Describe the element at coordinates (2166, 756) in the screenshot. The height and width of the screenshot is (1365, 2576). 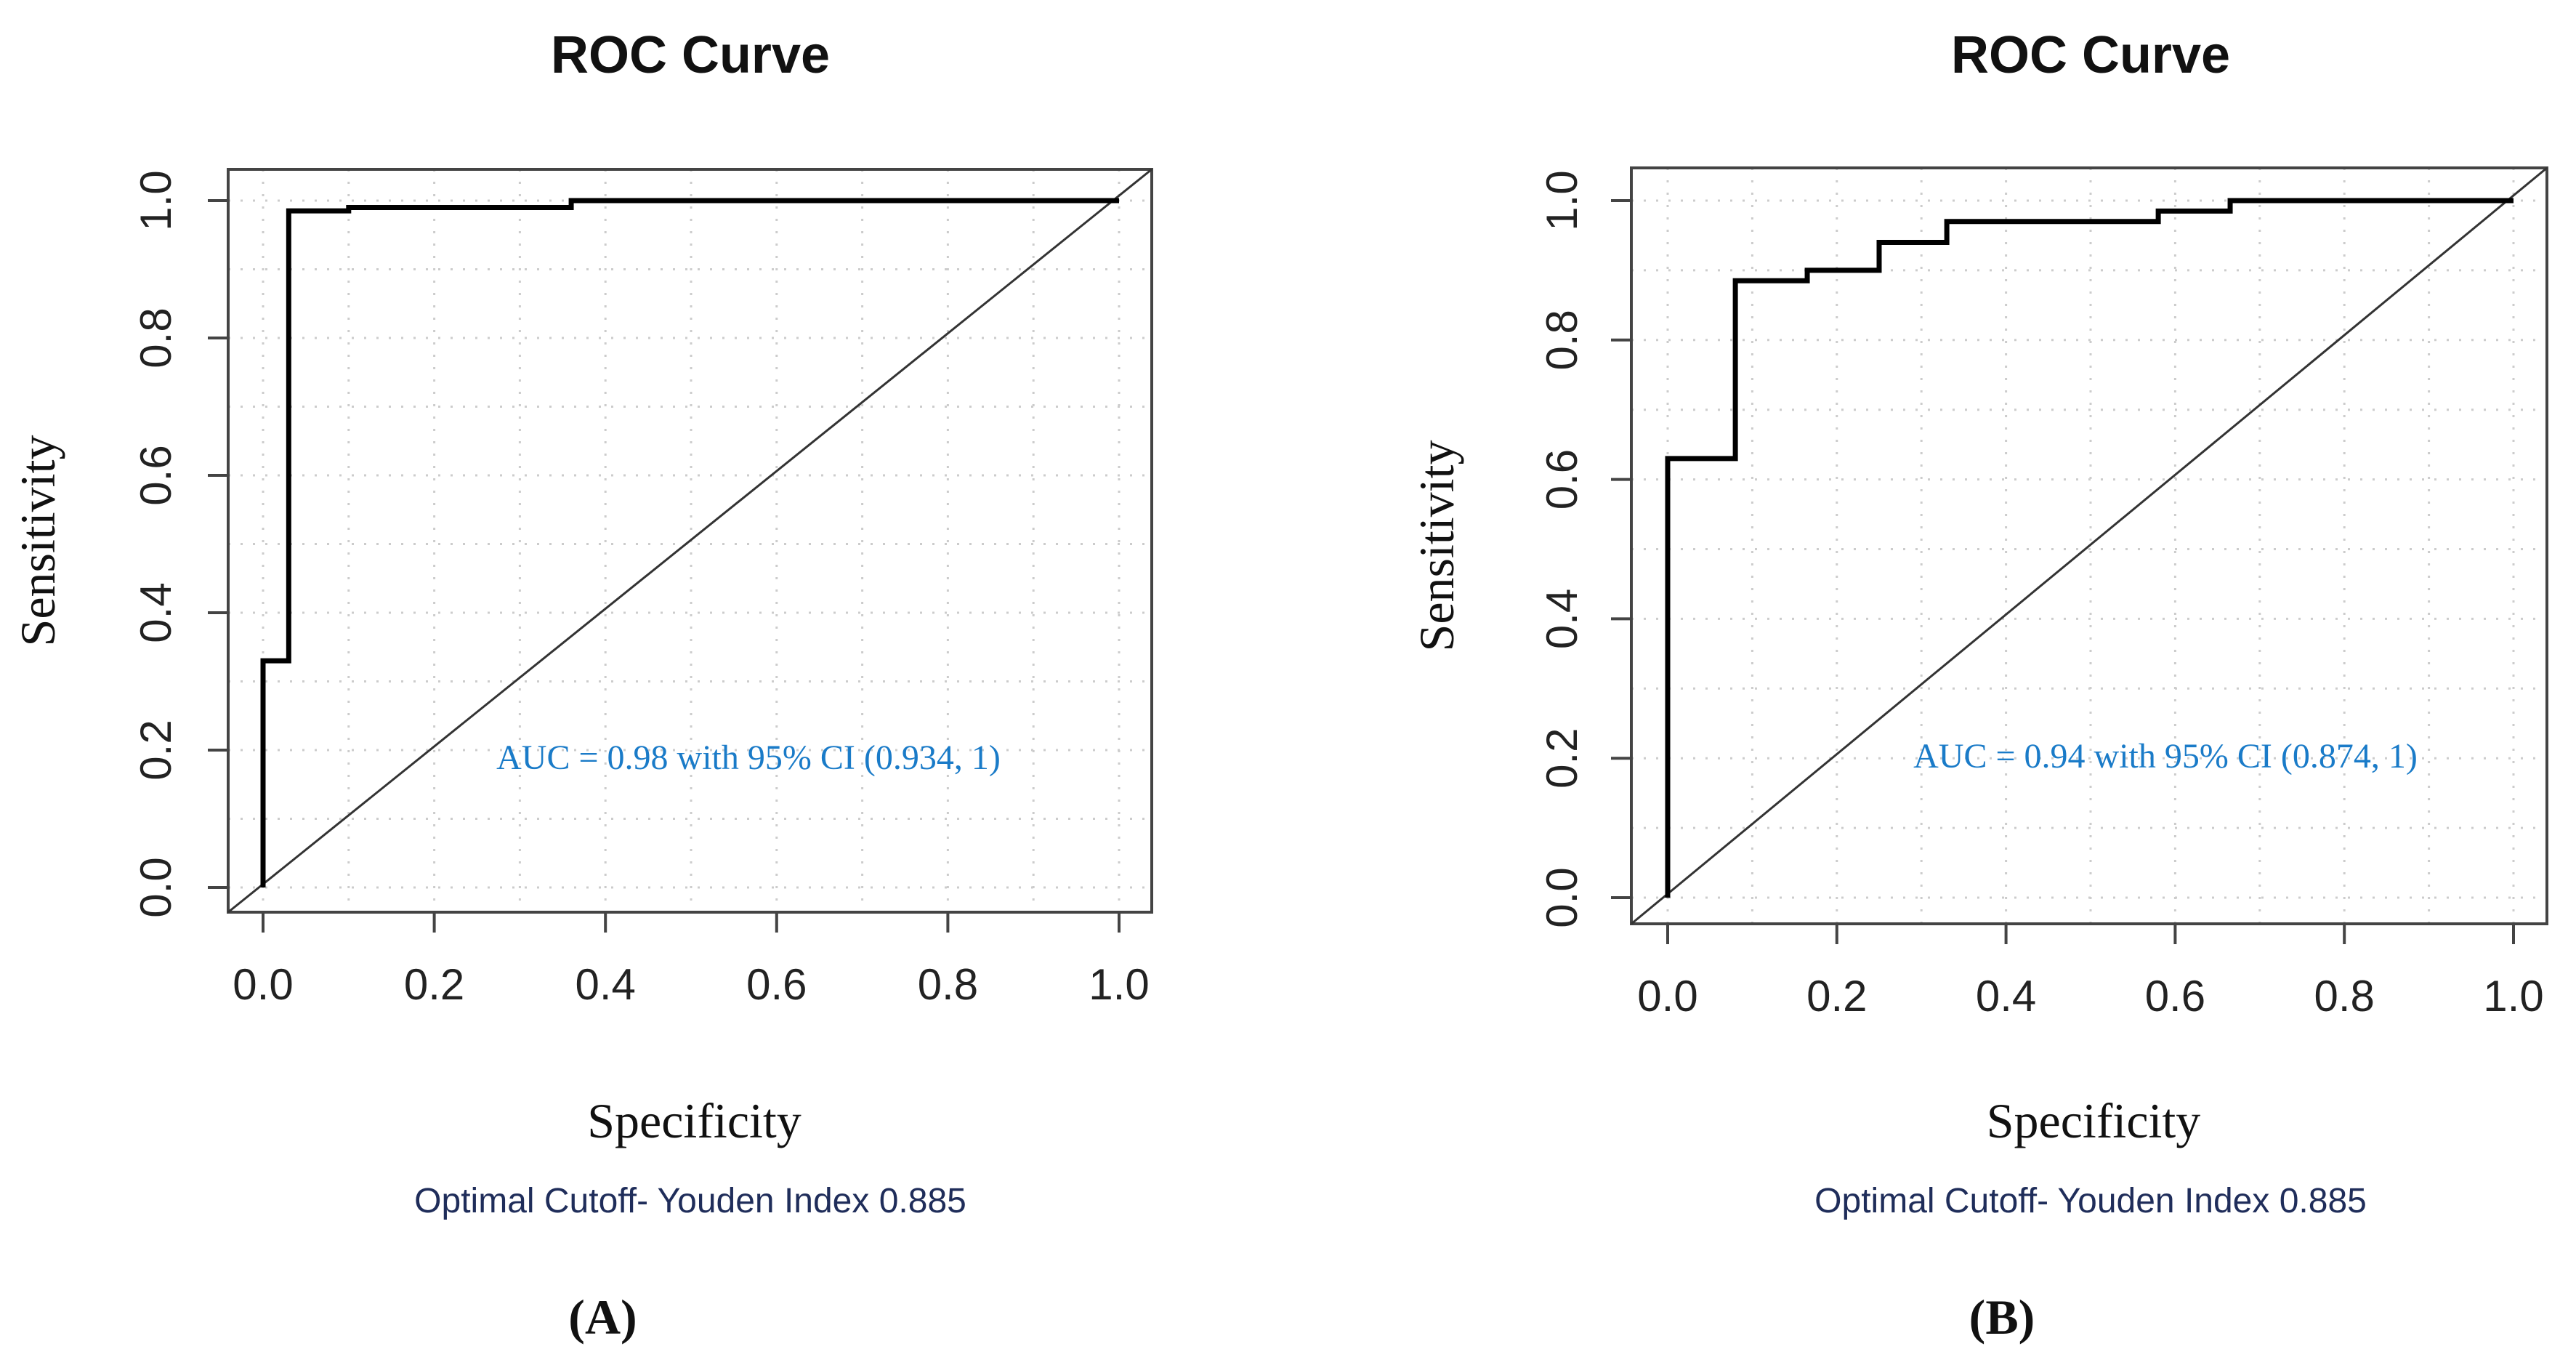
I see `auc-annotation: AUC = 0.94 with 95% CI (0.874, 1)` at that location.